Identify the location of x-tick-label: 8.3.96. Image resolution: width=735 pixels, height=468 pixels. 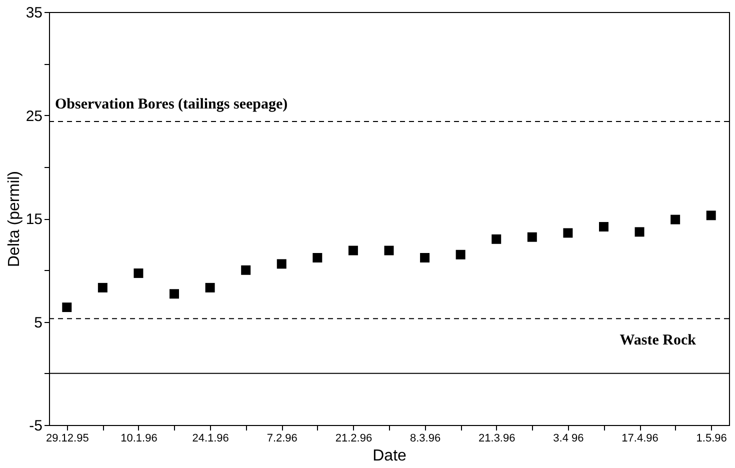
(425, 438).